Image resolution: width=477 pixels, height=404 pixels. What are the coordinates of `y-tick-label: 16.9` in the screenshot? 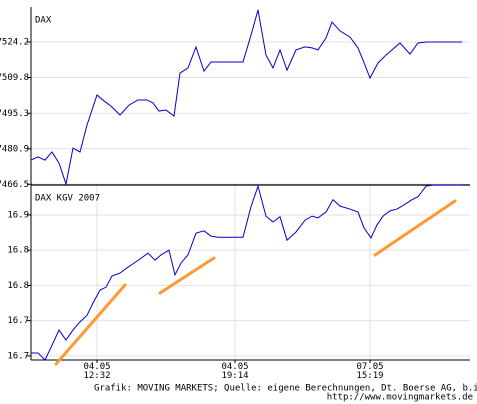 It's located at (18, 215).